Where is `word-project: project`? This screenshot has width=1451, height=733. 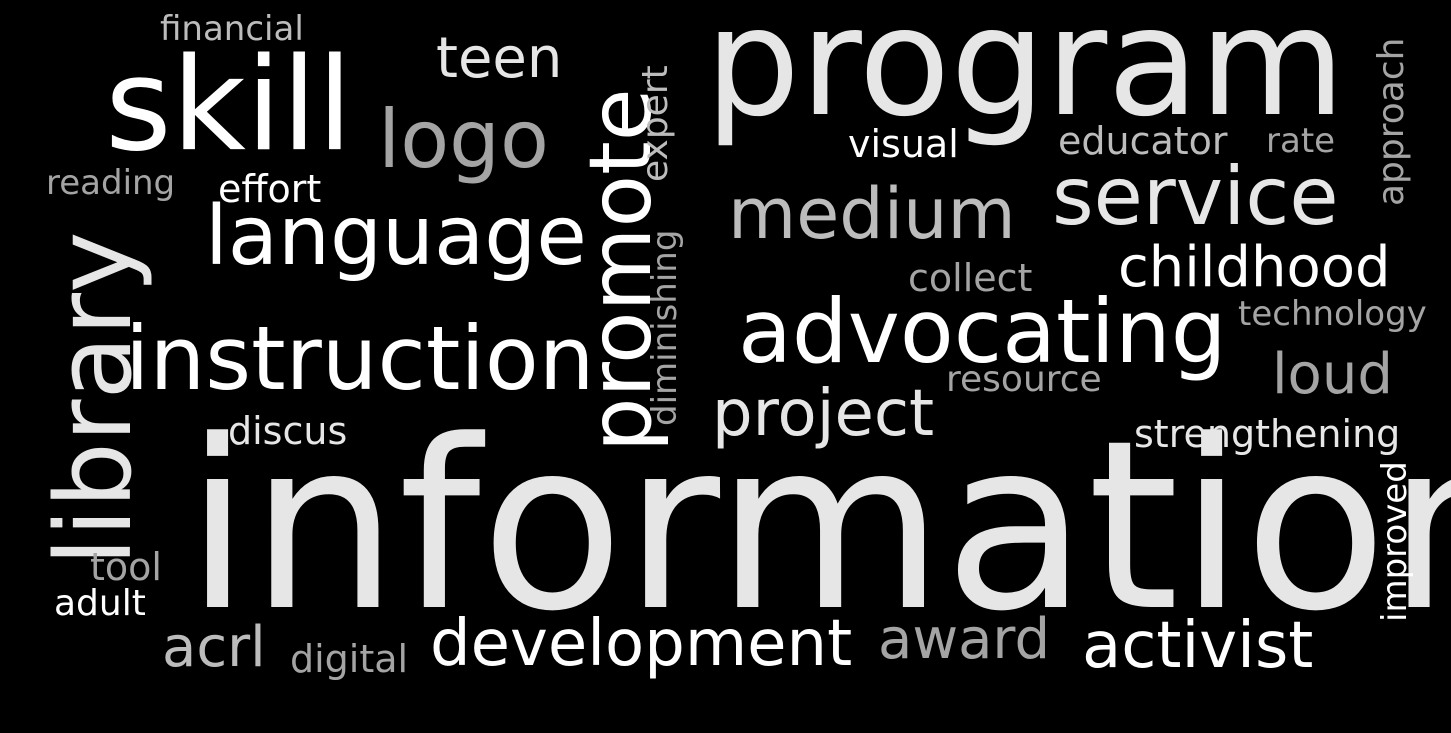
word-project: project is located at coordinates (823, 414).